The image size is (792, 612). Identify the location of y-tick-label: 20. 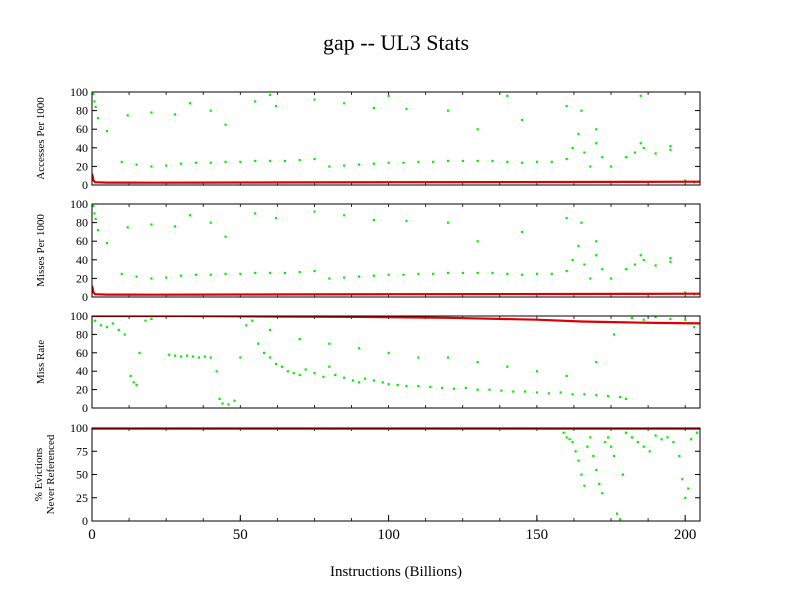
(82, 278).